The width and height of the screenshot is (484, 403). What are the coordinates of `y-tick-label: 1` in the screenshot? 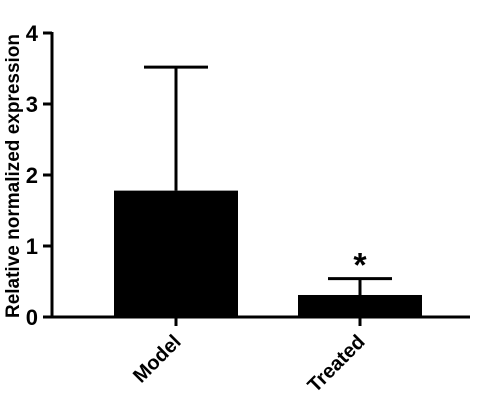 It's located at (32, 246).